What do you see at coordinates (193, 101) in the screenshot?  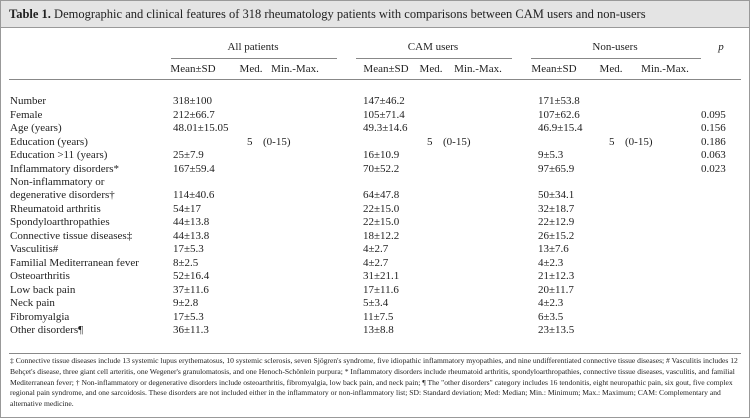 I see `cell: 318±100` at bounding box center [193, 101].